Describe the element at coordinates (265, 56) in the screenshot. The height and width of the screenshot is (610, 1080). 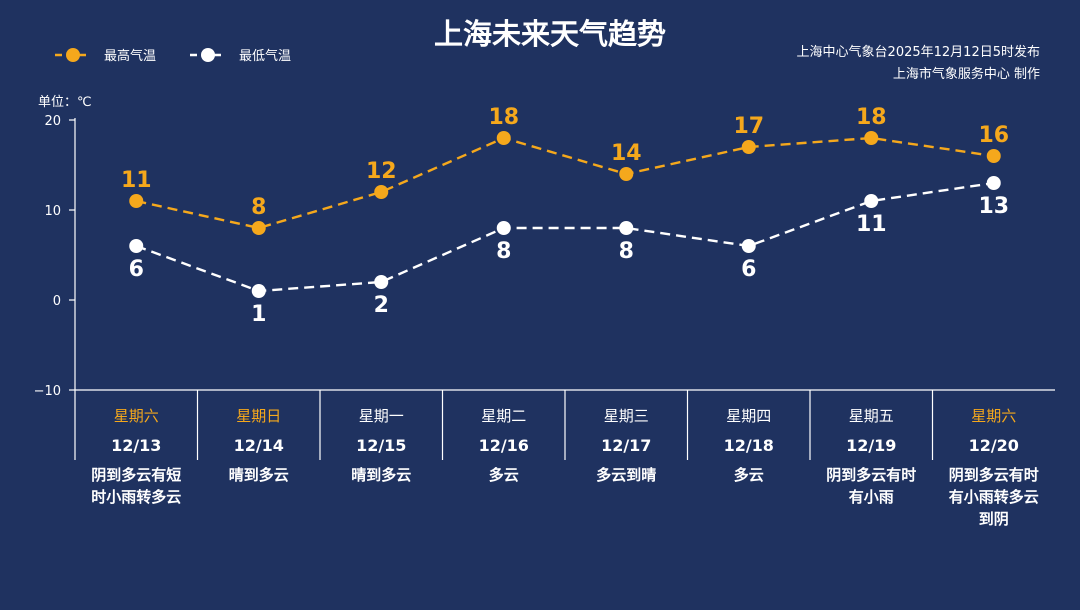
I see `legend-low-label: 最低气温` at that location.